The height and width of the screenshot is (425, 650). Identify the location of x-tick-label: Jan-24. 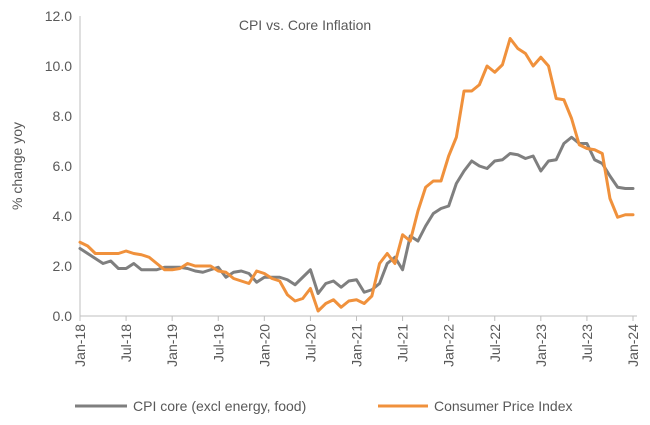
(633, 345).